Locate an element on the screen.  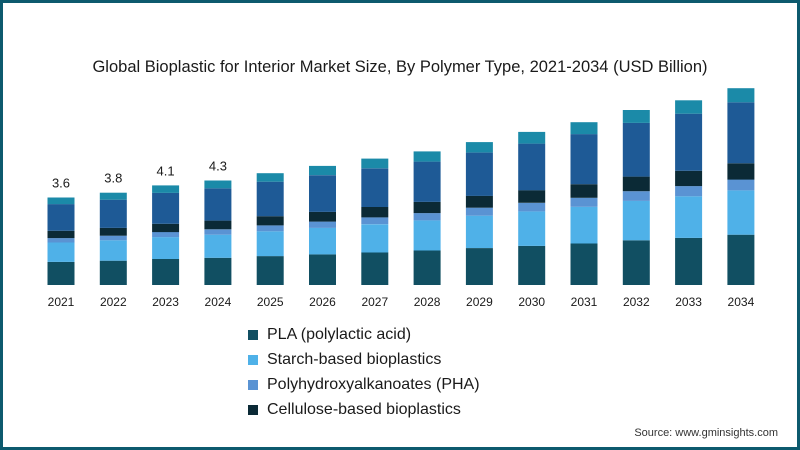
x-tick-2026: 2026 is located at coordinates (322, 302).